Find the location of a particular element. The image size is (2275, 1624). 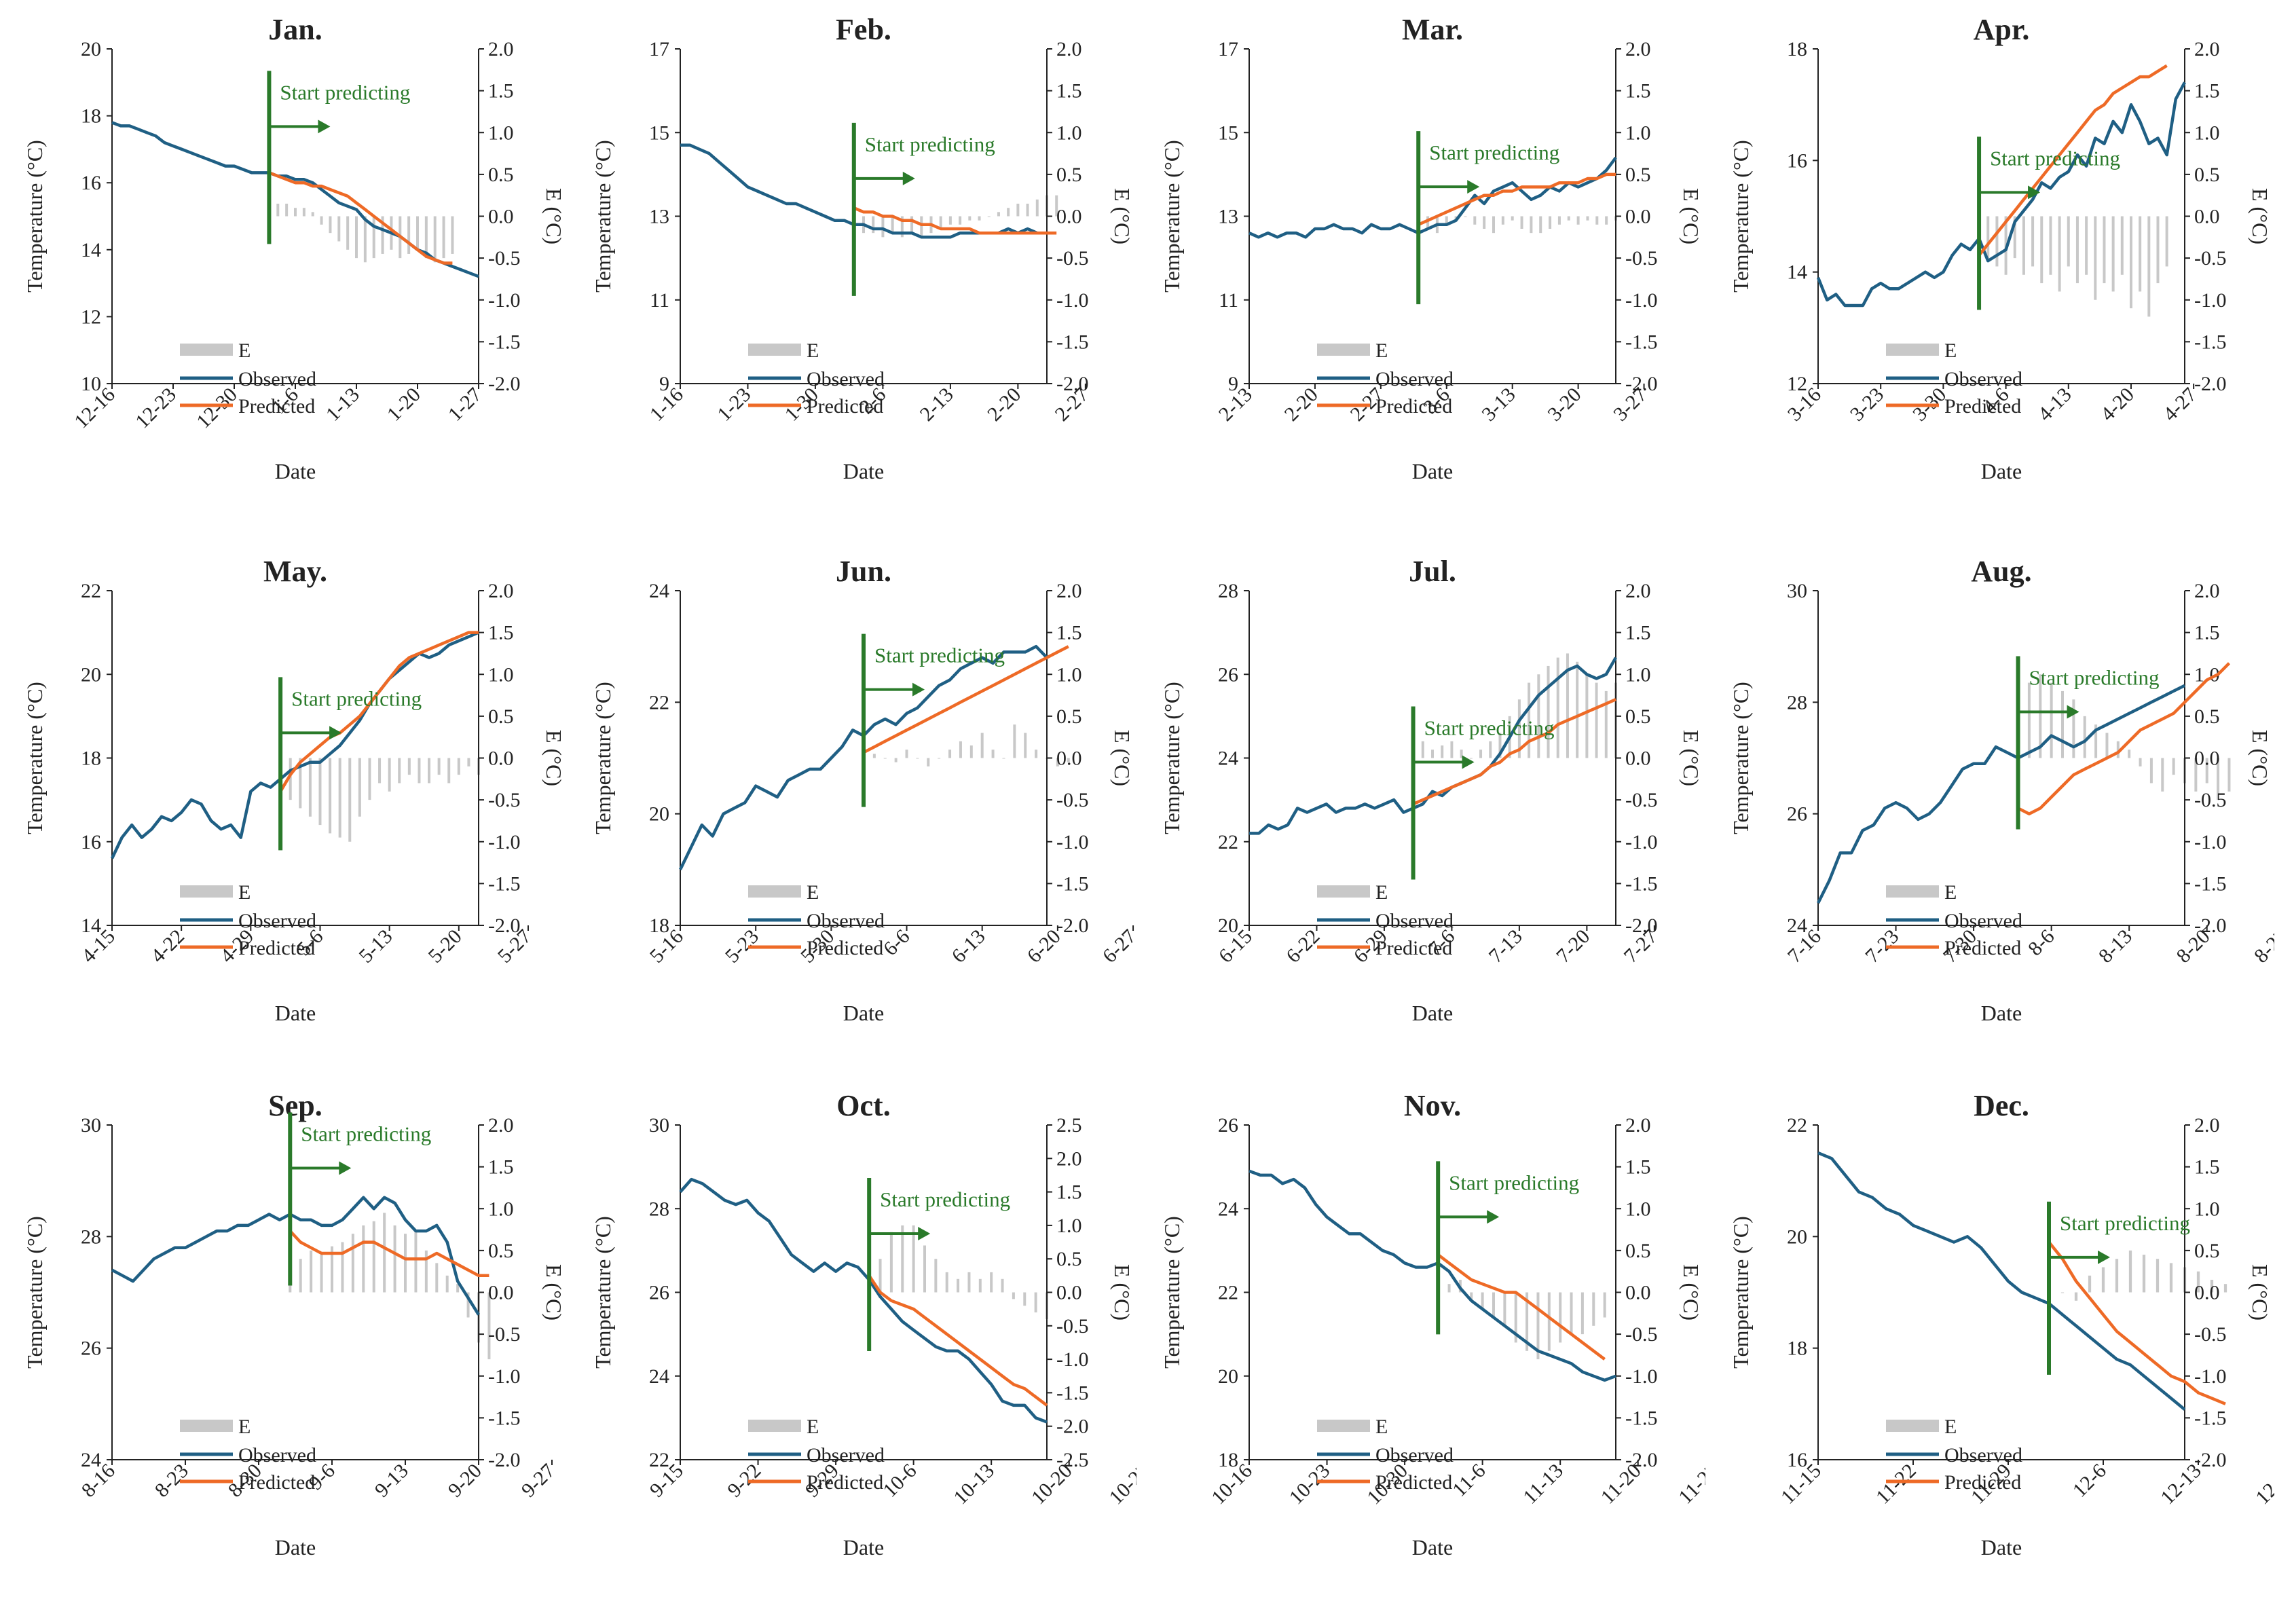

y2-tick-label: -1.0 is located at coordinates (2210, 842).